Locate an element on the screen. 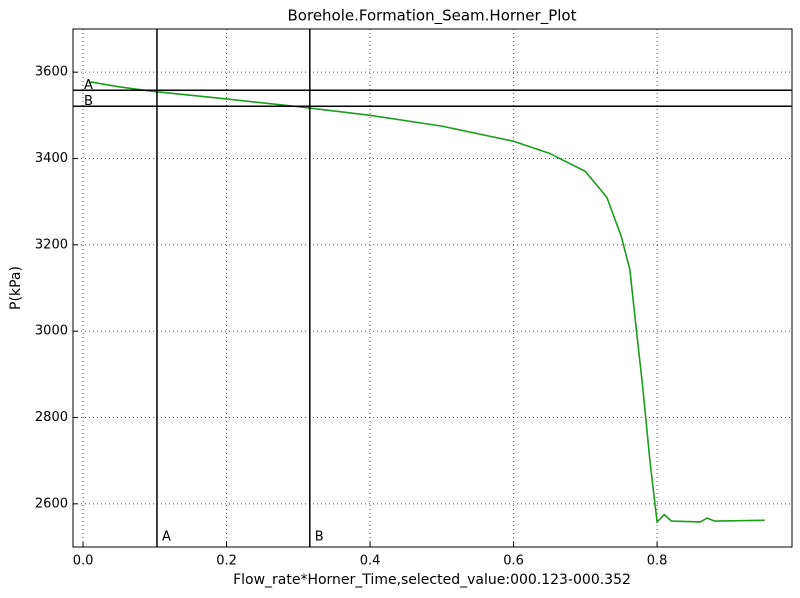  x-tick-label: 0.6 is located at coordinates (513, 561).